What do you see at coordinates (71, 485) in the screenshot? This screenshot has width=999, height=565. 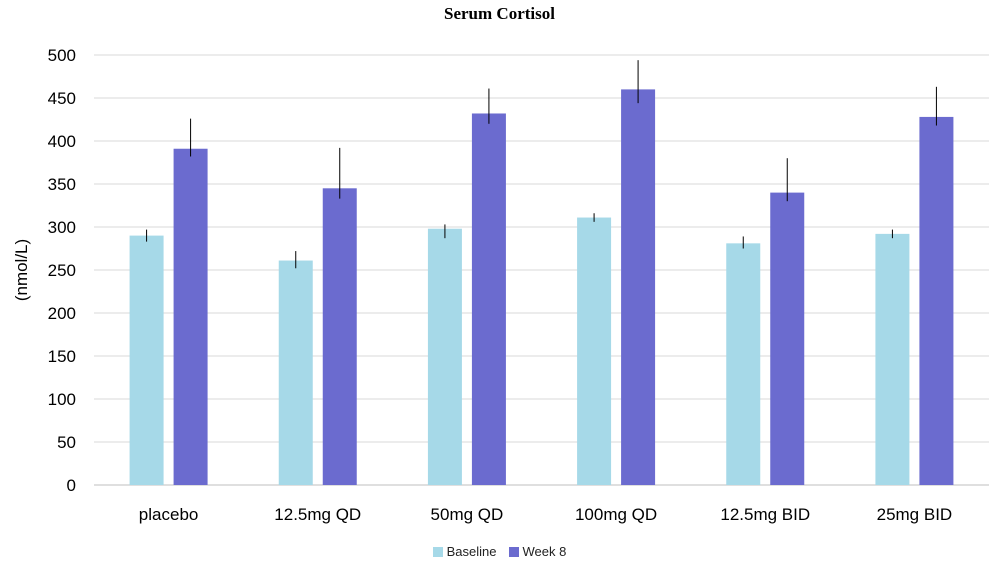 I see `y-tick-label: 0` at bounding box center [71, 485].